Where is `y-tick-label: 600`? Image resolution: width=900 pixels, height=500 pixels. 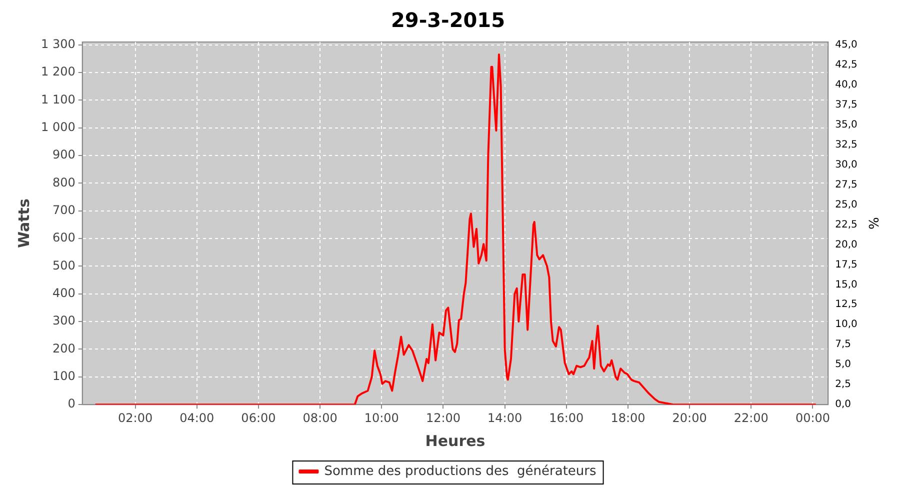
y-tick-label: 600 is located at coordinates (64, 237).